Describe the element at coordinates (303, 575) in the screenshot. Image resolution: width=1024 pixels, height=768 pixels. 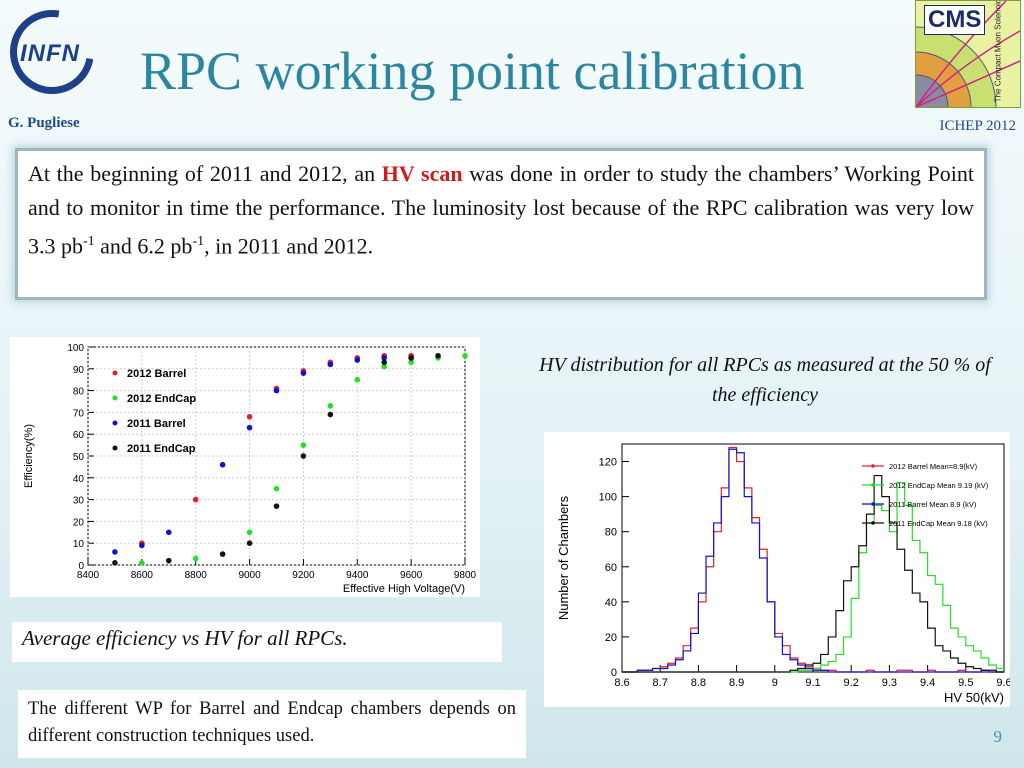
I see `x-tick-label: 9200` at that location.